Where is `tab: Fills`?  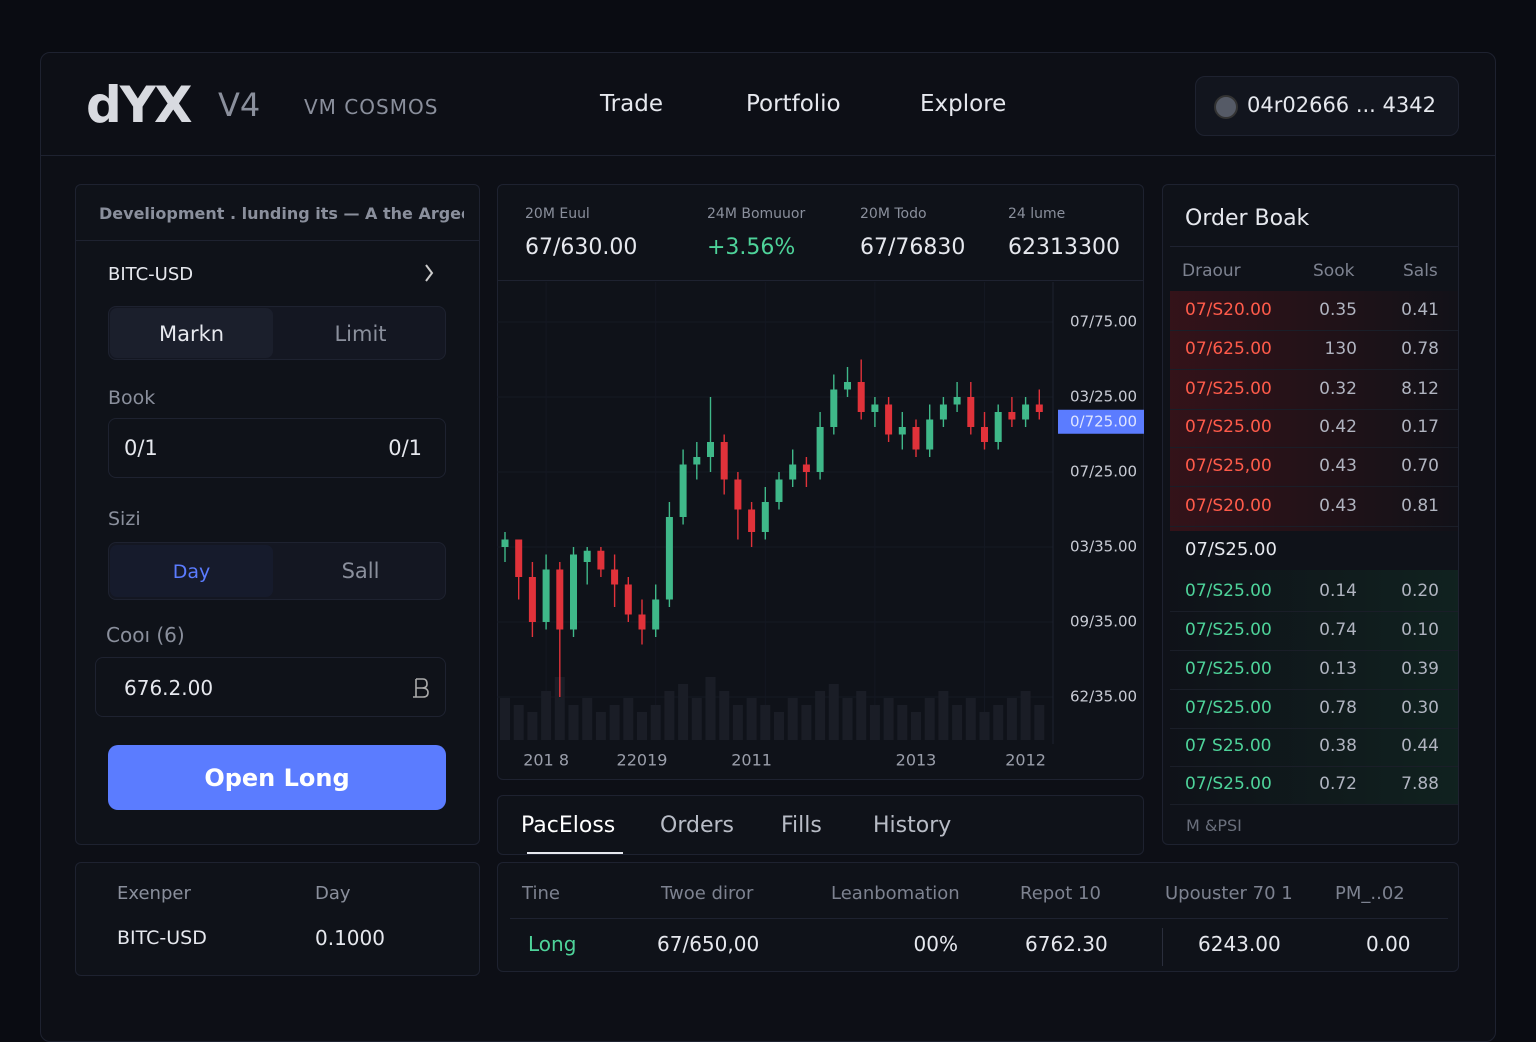
tab: Fills is located at coordinates (801, 825).